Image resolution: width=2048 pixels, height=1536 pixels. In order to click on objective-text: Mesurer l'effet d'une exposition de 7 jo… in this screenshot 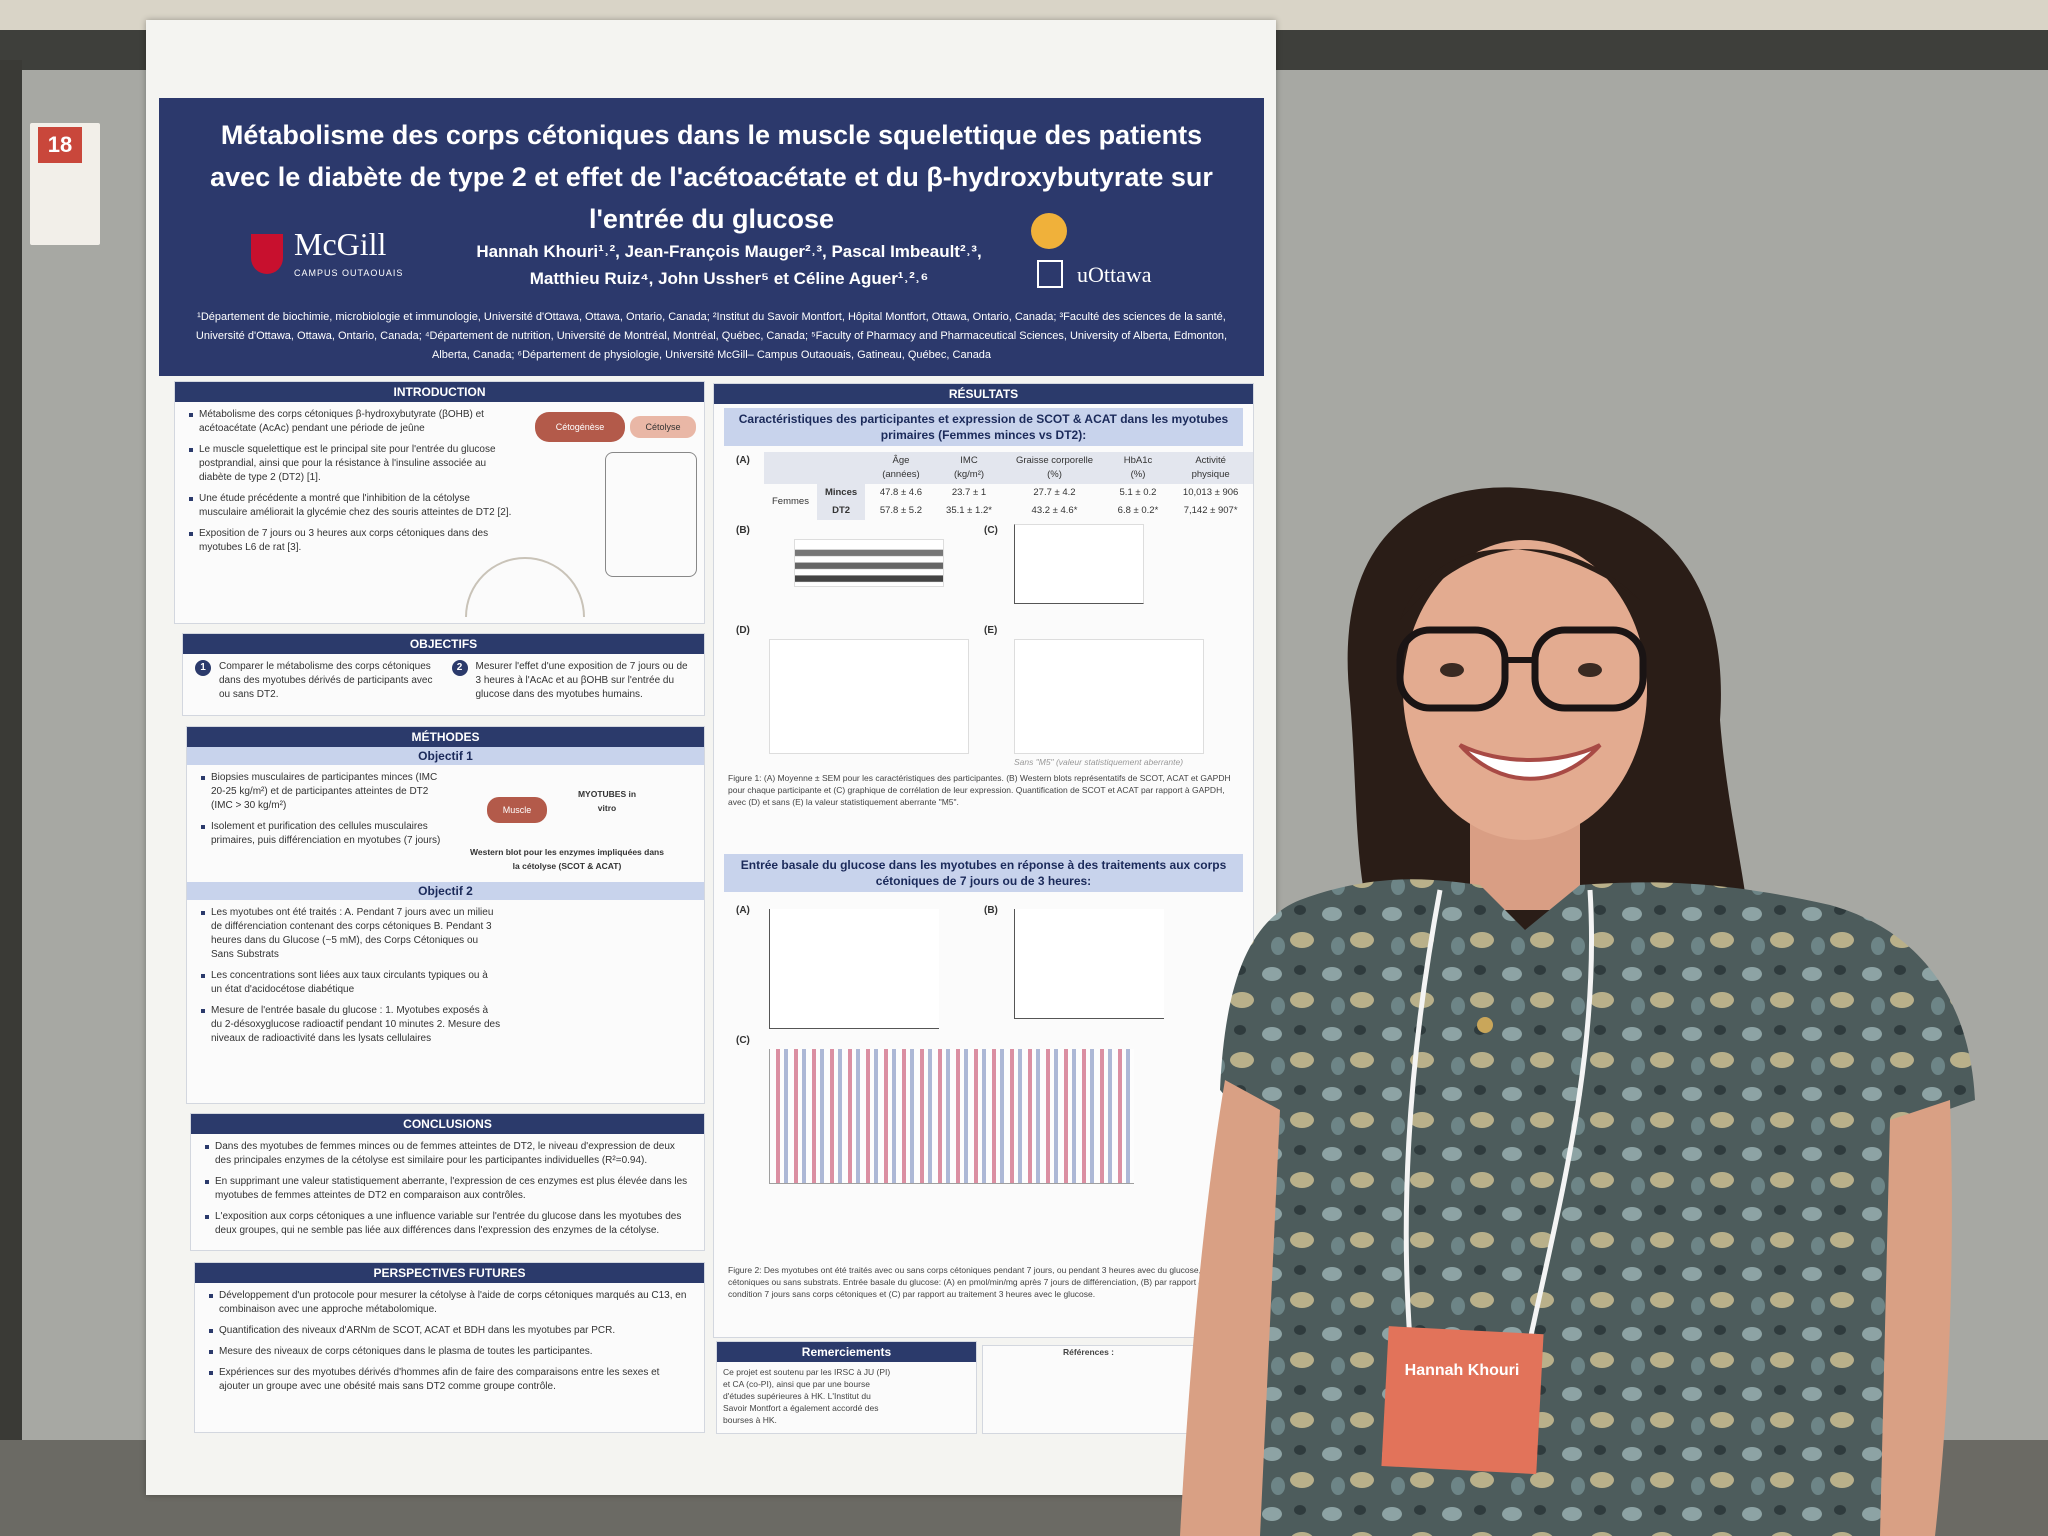, I will do `click(581, 680)`.